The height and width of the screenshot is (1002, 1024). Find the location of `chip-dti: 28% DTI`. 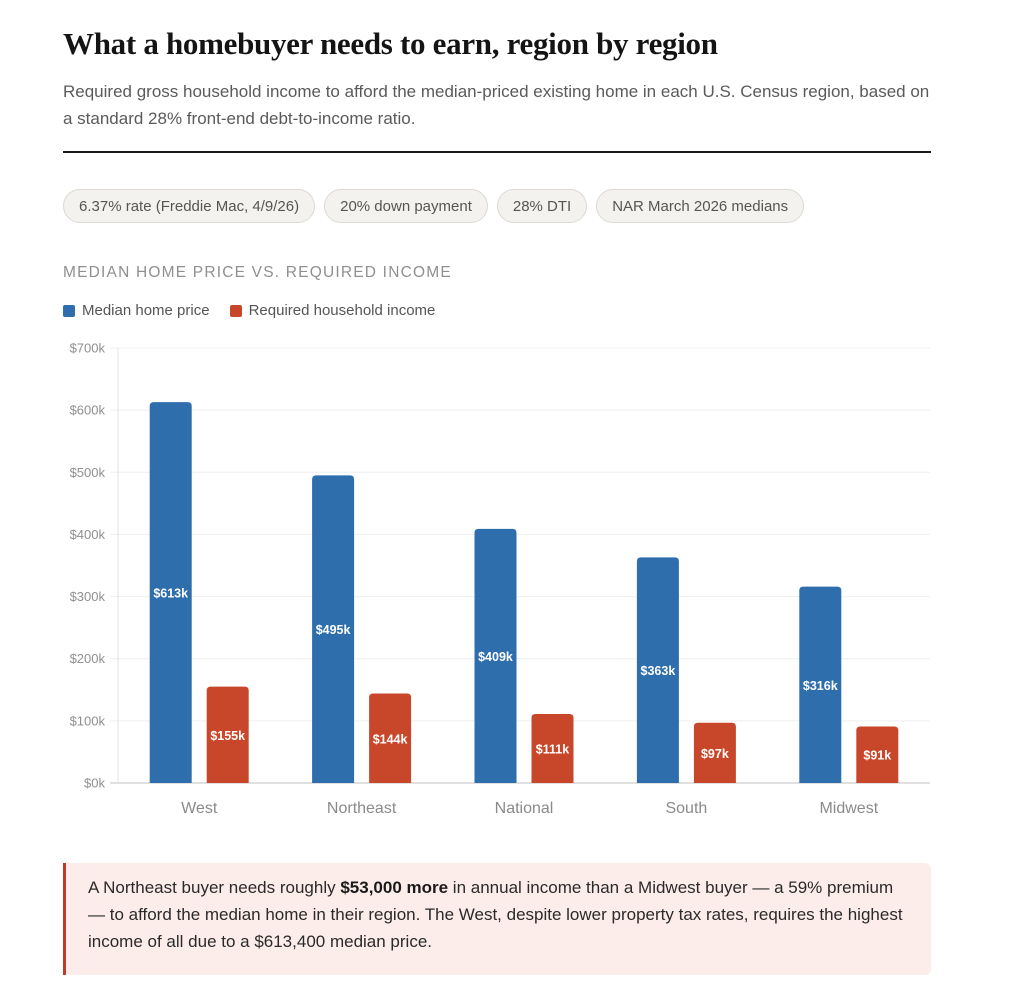

chip-dti: 28% DTI is located at coordinates (542, 206).